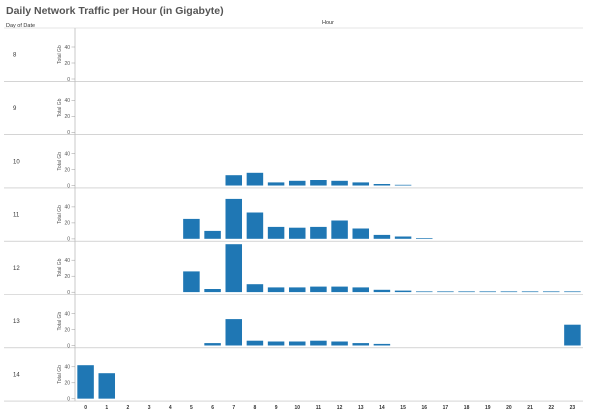 The height and width of the screenshot is (413, 589). What do you see at coordinates (328, 23) in the screenshot?
I see `column-header: Hour` at bounding box center [328, 23].